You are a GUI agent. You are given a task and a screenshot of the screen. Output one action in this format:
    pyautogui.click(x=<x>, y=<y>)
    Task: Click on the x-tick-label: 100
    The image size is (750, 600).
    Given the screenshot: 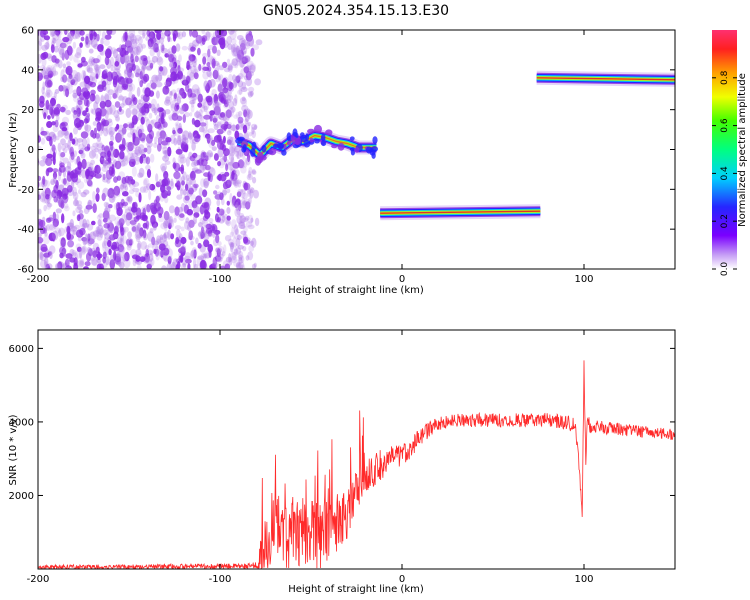 What is the action you would take?
    pyautogui.click(x=583, y=279)
    